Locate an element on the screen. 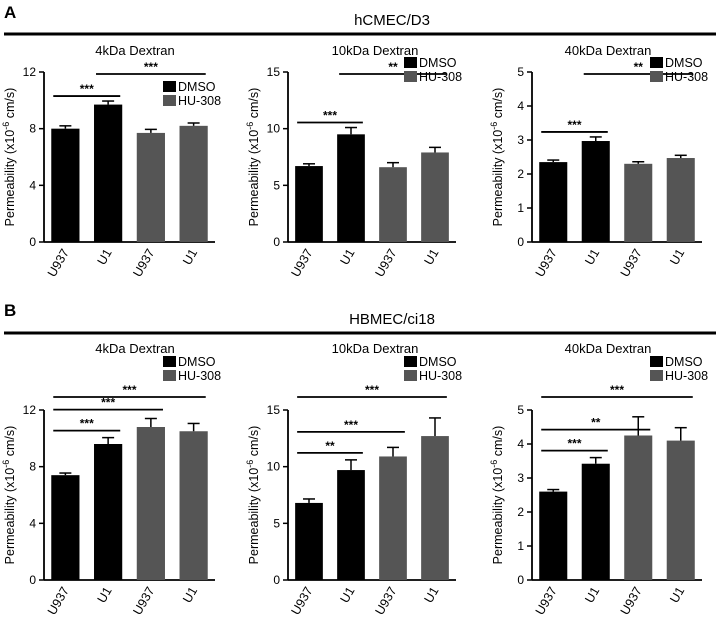 Image resolution: width=720 pixels, height=627 pixels. panel-b-title: HBMEC/ci18 is located at coordinates (392, 319).